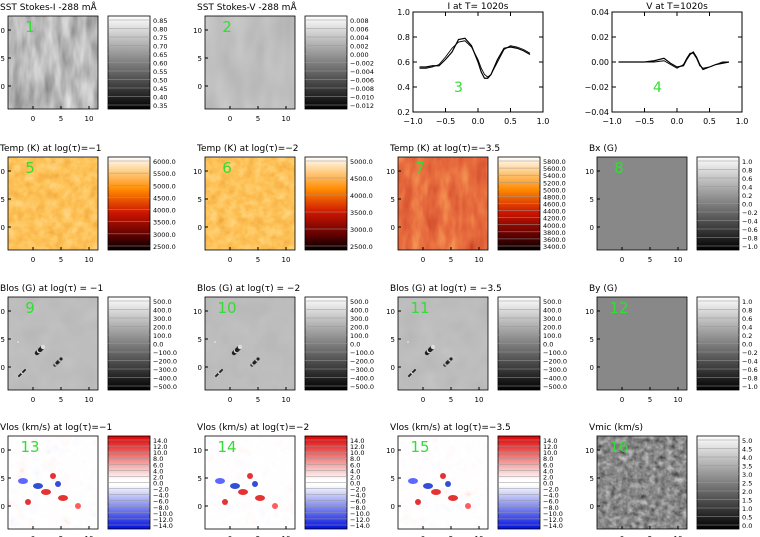 The width and height of the screenshot is (760, 537). I want to click on panel-number: 6, so click(227, 168).